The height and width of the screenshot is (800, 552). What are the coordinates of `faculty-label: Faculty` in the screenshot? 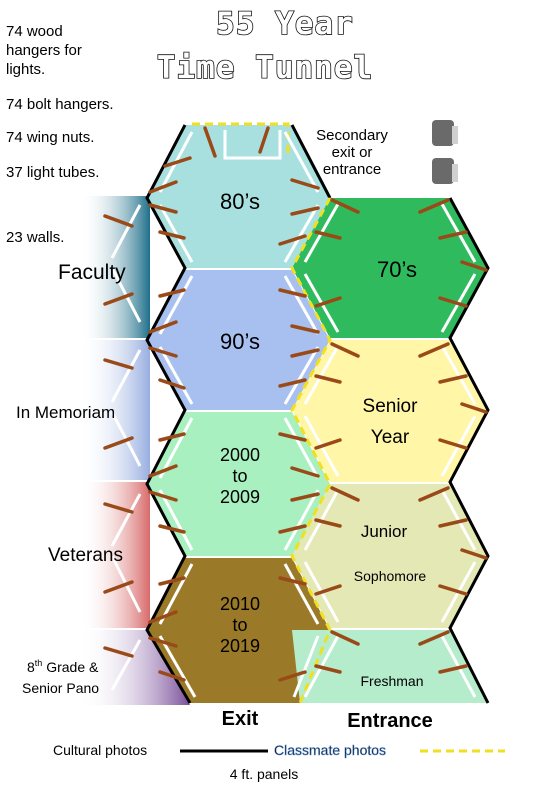 It's located at (92, 272).